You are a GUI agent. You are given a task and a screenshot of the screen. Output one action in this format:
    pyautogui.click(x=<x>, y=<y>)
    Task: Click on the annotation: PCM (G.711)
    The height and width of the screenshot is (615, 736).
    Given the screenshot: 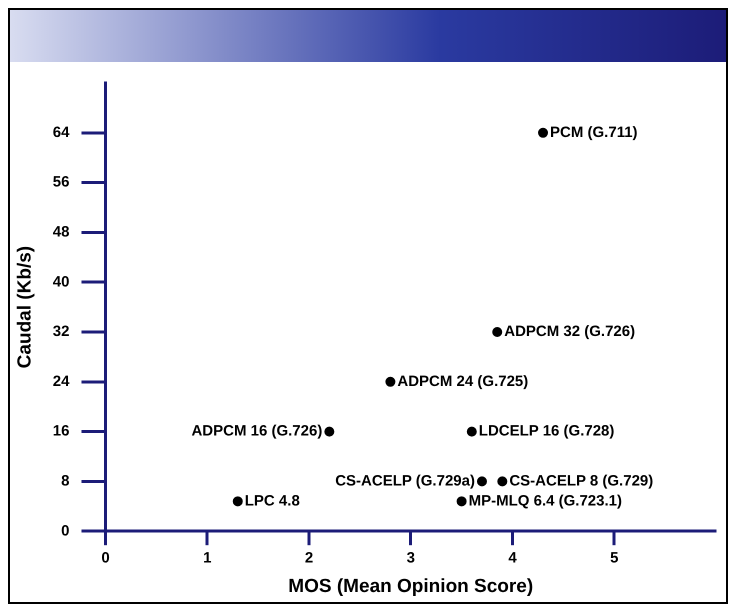 What is the action you would take?
    pyautogui.click(x=594, y=132)
    